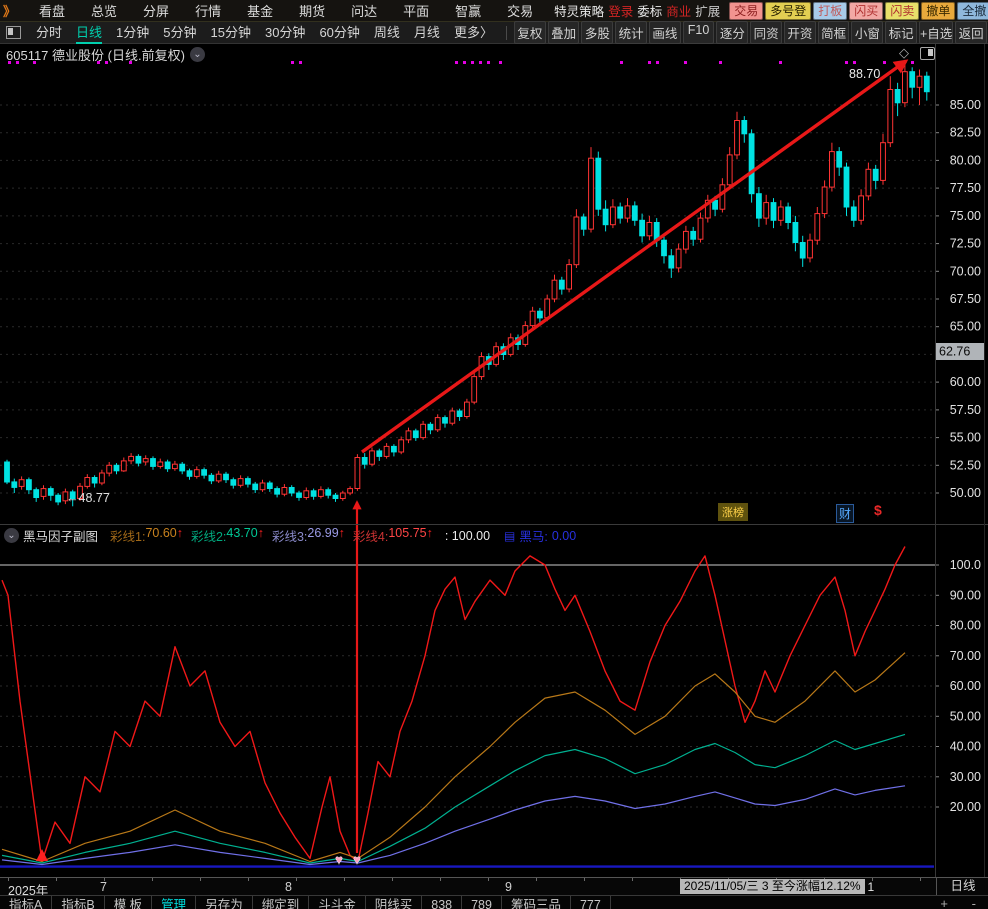  What do you see at coordinates (965, 747) in the screenshot?
I see `svg-text: 40.00` at bounding box center [965, 747].